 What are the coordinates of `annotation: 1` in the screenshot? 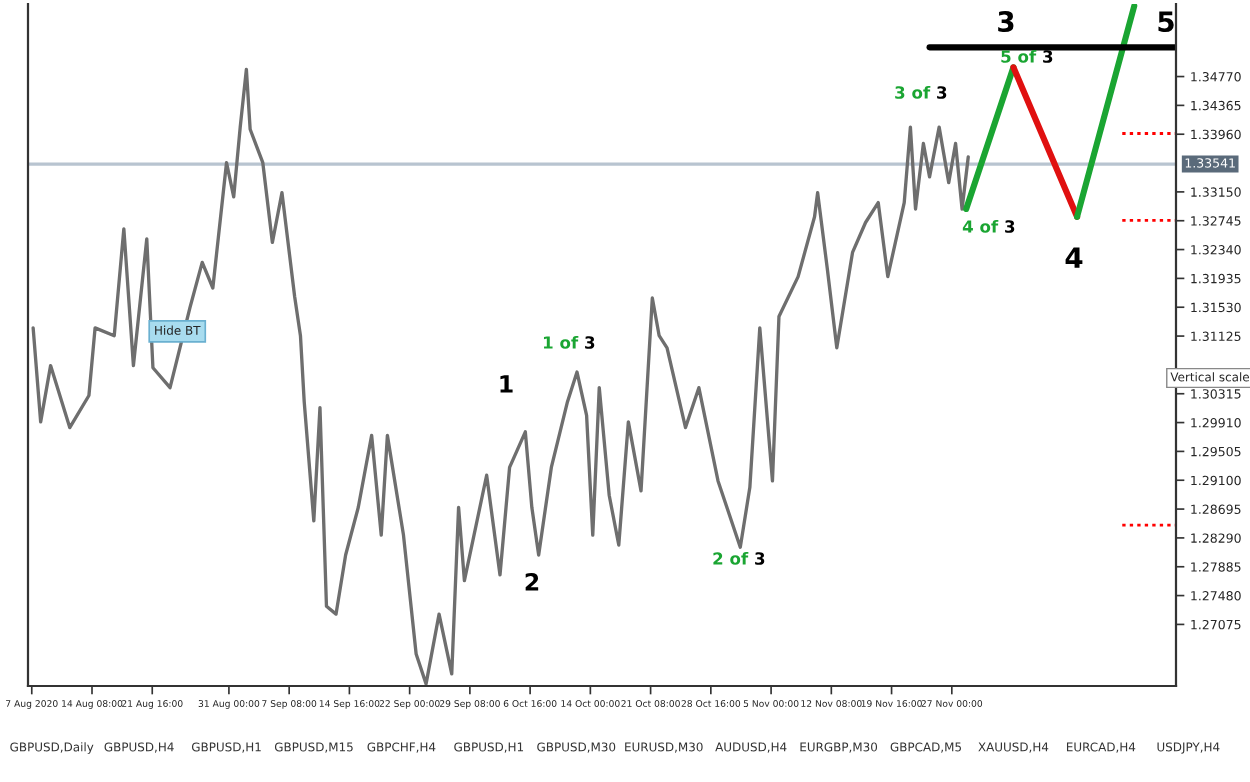 It's located at (506, 384).